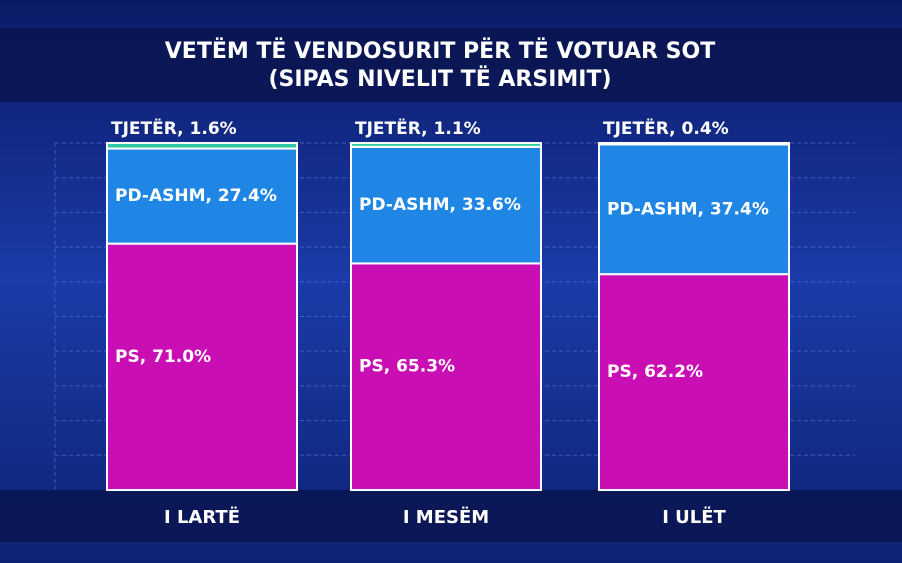  I want to click on segment-label: TJETËR, 1.1%, so click(418, 128).